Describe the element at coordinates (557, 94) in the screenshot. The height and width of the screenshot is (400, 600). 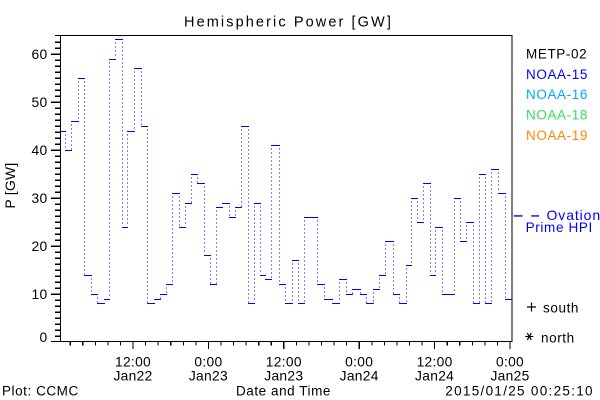
I see `svg-text: NOAA-16` at that location.